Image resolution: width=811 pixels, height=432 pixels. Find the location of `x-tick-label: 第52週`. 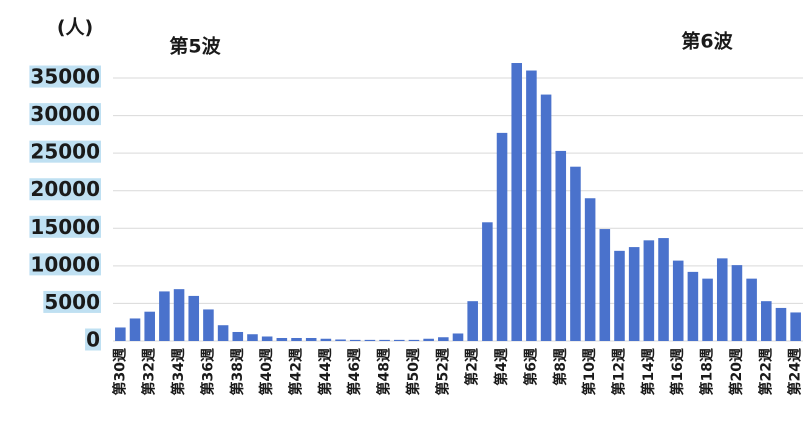

x-tick-label: 第52週 is located at coordinates (442, 371).